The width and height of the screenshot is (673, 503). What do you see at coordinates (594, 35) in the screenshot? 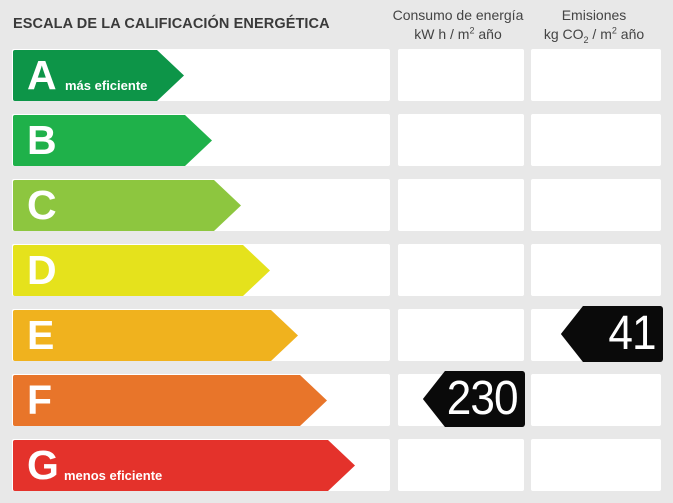
I see `emissions-unit: kg CO2 / m2 año` at bounding box center [594, 35].